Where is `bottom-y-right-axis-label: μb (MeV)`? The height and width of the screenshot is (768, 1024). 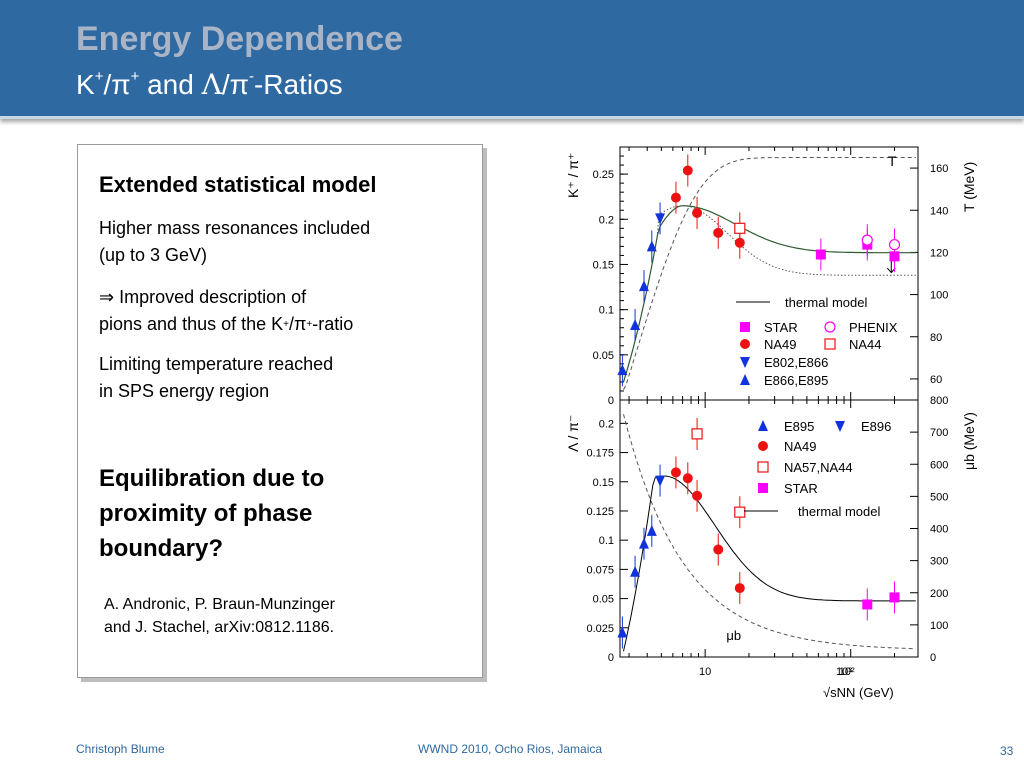
bottom-y-right-axis-label: μb (MeV) is located at coordinates (969, 441).